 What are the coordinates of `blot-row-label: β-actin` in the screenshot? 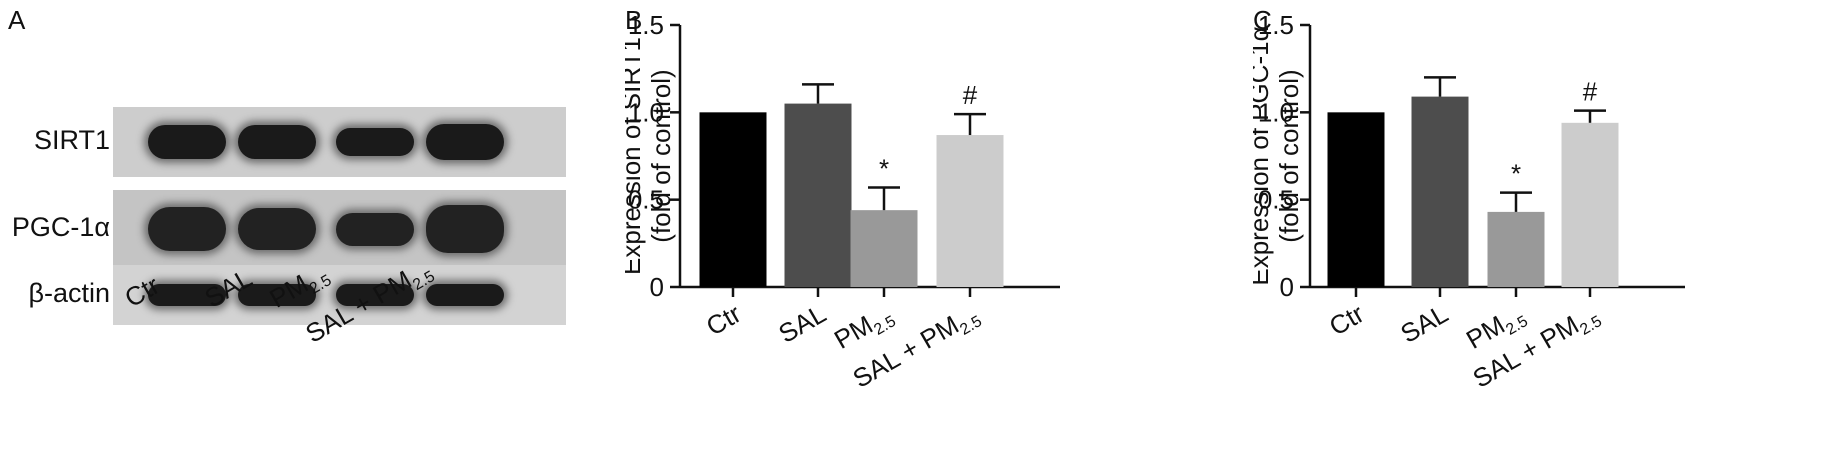 It's located at (69, 293).